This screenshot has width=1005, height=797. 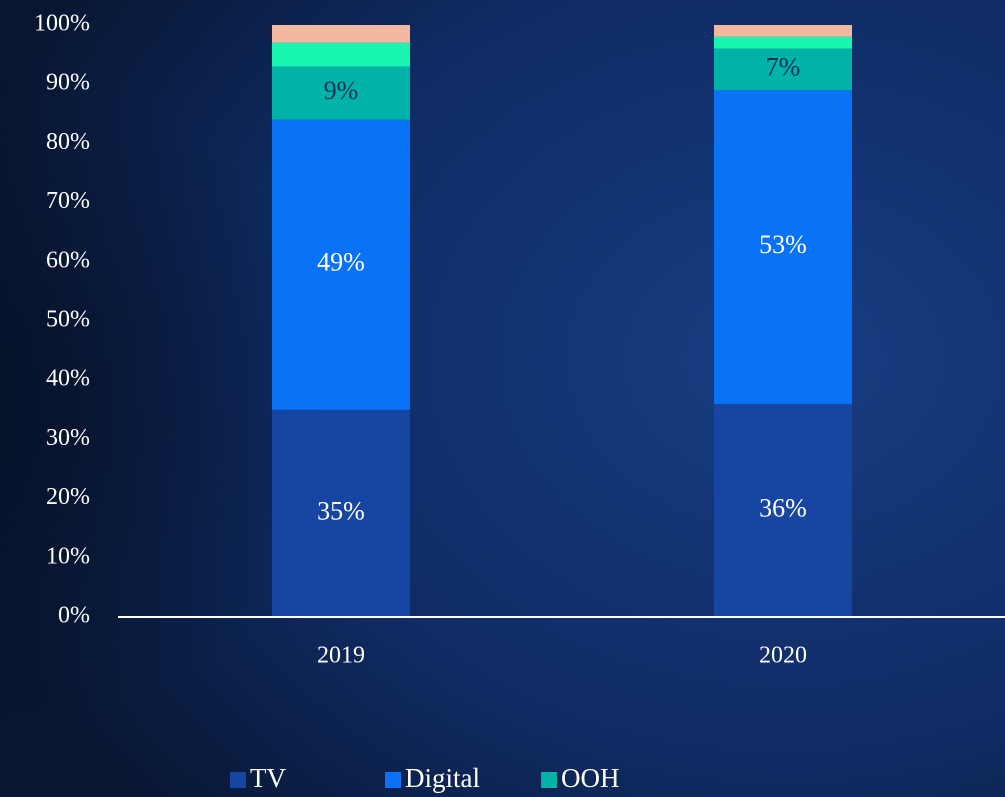 What do you see at coordinates (590, 778) in the screenshot?
I see `legend-label: OOH` at bounding box center [590, 778].